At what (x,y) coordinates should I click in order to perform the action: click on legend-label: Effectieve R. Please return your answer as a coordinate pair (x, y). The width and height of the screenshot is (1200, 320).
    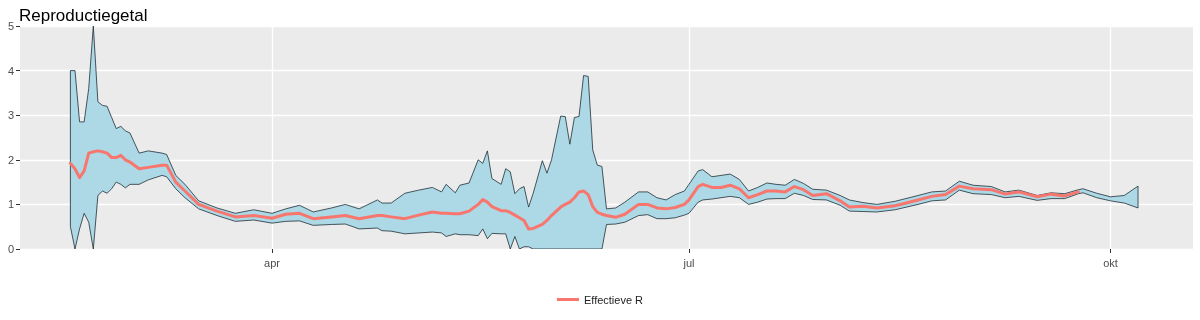
    Looking at the image, I should click on (613, 299).